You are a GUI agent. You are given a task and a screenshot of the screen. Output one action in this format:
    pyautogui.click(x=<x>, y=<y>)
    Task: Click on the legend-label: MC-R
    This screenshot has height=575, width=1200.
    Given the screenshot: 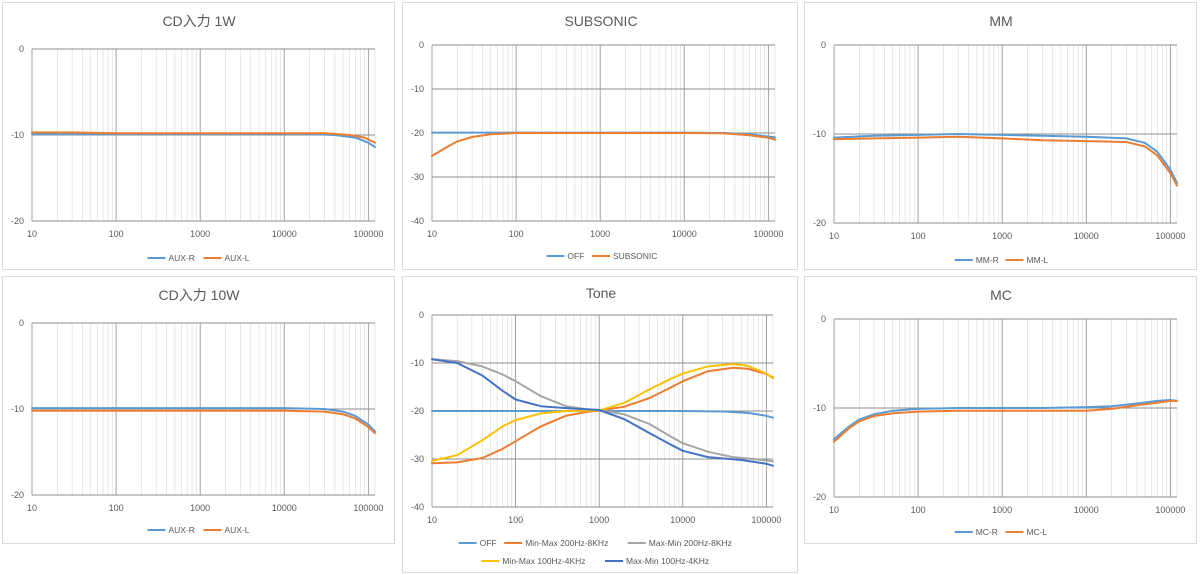 What is the action you would take?
    pyautogui.click(x=987, y=532)
    